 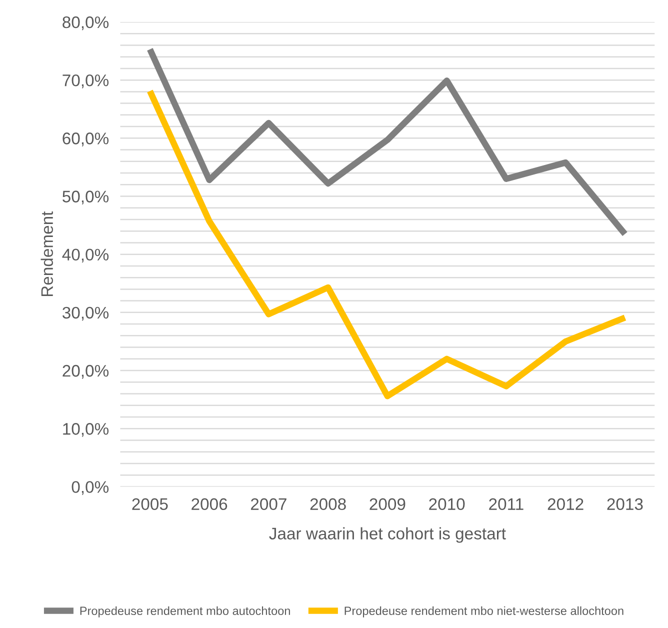 What do you see at coordinates (484, 612) in the screenshot?
I see `legend-label: Propedeuse rendement mbo niet-westerse allochtoon` at bounding box center [484, 612].